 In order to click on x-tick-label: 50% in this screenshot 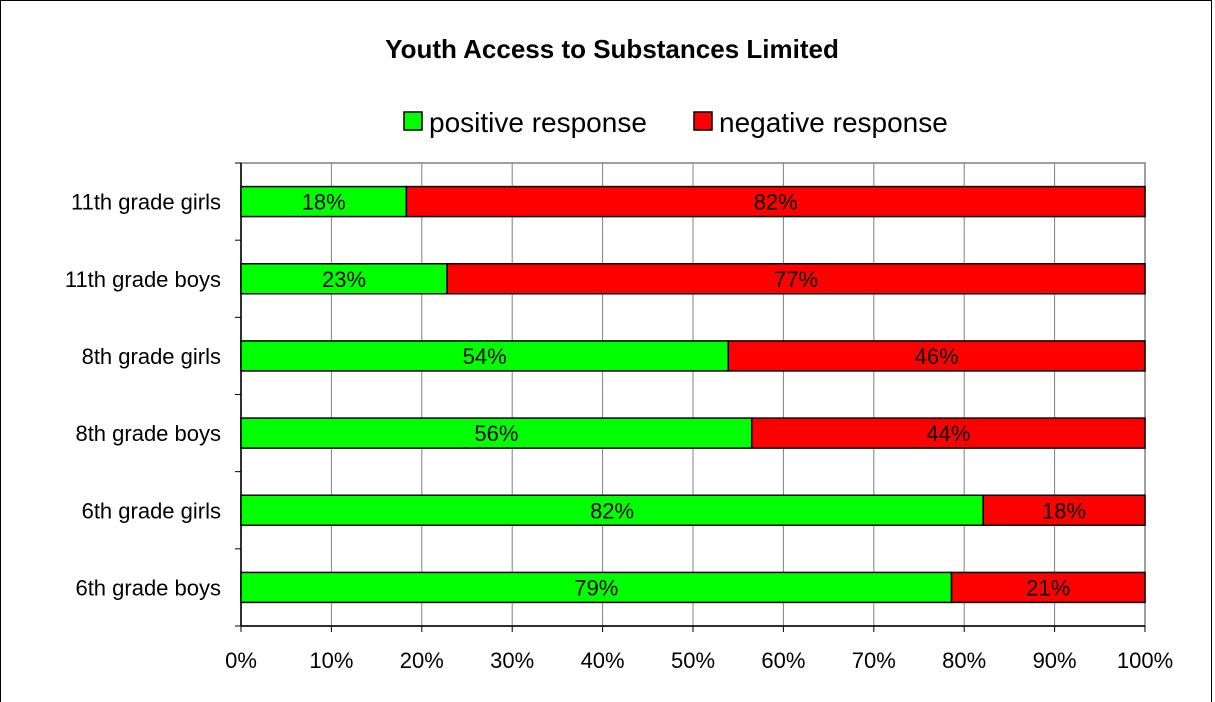, I will do `click(693, 660)`.